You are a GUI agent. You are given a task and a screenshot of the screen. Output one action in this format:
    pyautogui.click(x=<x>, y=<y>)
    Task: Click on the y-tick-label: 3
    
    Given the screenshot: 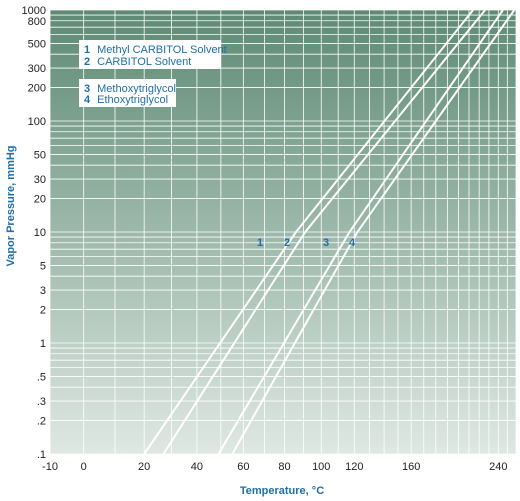 What is the action you would take?
    pyautogui.click(x=43, y=291)
    